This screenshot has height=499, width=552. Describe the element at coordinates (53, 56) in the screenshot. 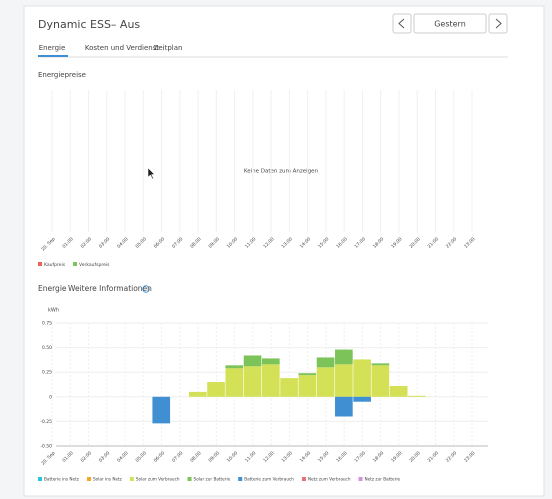

I see `tab-underline` at that location.